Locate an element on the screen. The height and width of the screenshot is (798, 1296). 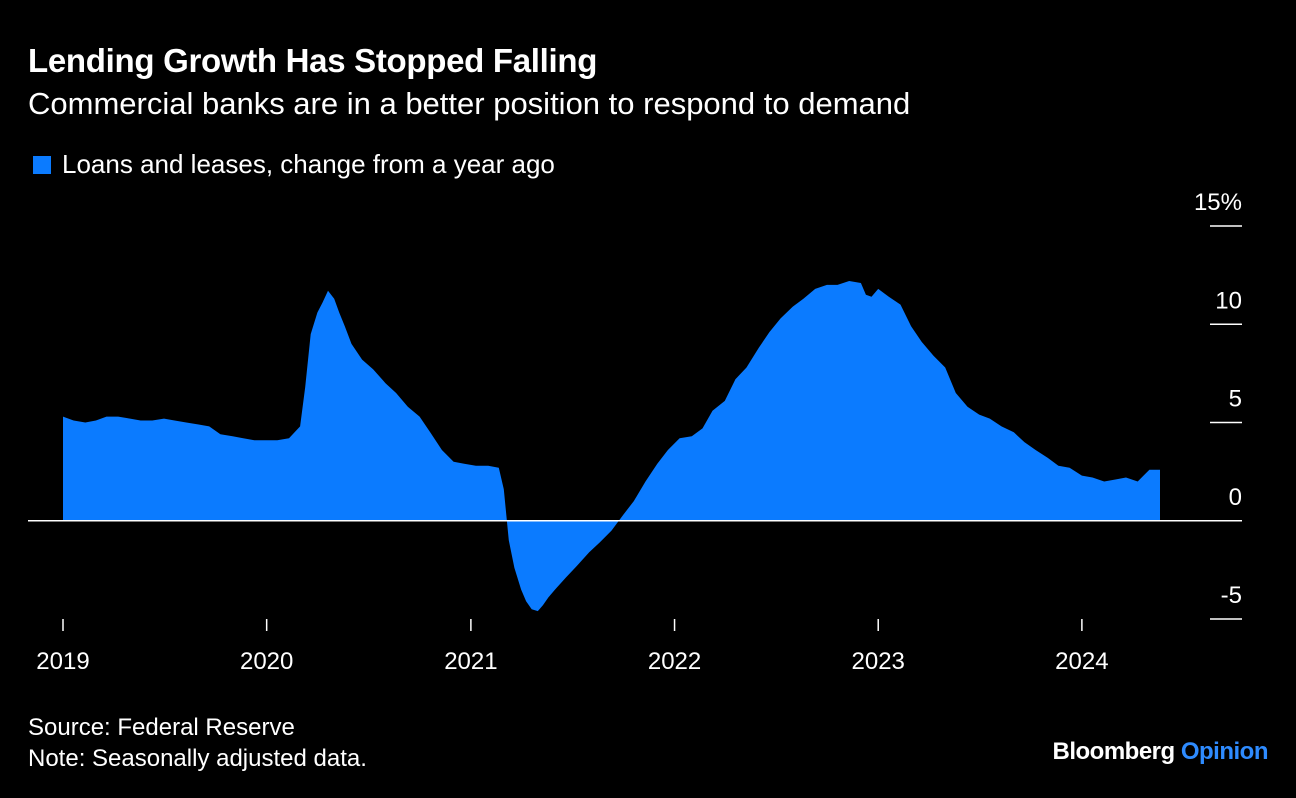
x-tick-label: 2022 is located at coordinates (674, 661).